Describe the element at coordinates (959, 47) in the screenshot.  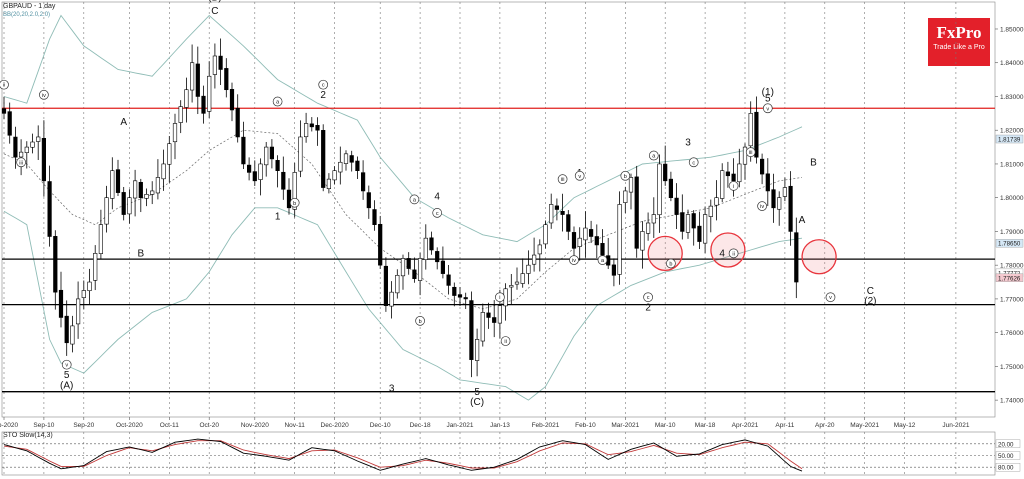
I see `logo-tagline: Trade Like a Pro` at that location.